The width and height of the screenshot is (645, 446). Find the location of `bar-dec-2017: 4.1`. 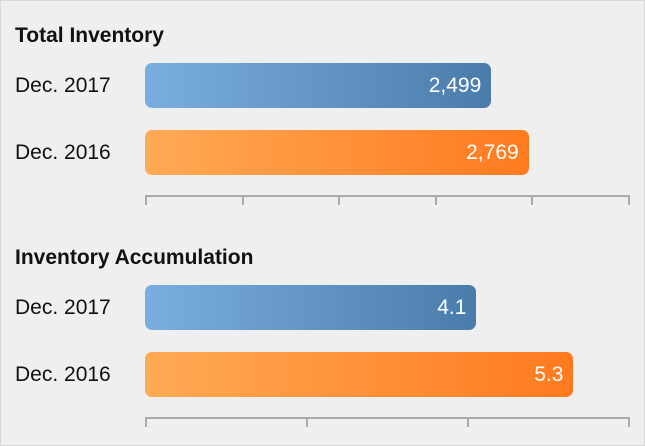

bar-dec-2017: 4.1 is located at coordinates (311, 307).